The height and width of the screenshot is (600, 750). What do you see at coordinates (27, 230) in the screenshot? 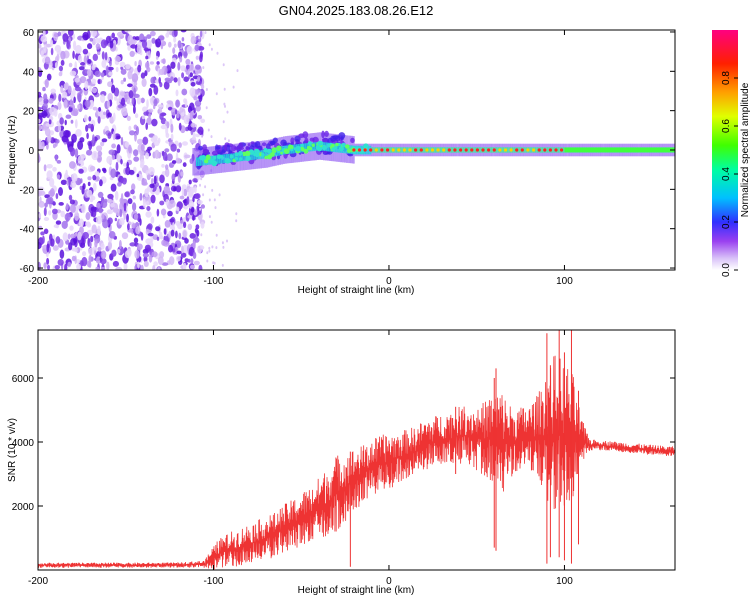
I see `y-tick-label: -40` at bounding box center [27, 230].